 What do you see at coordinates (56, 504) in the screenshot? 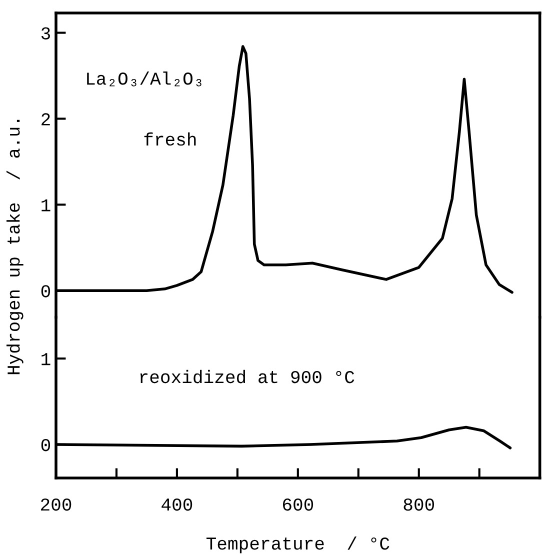
I see `x-tick-label: 200` at bounding box center [56, 504].